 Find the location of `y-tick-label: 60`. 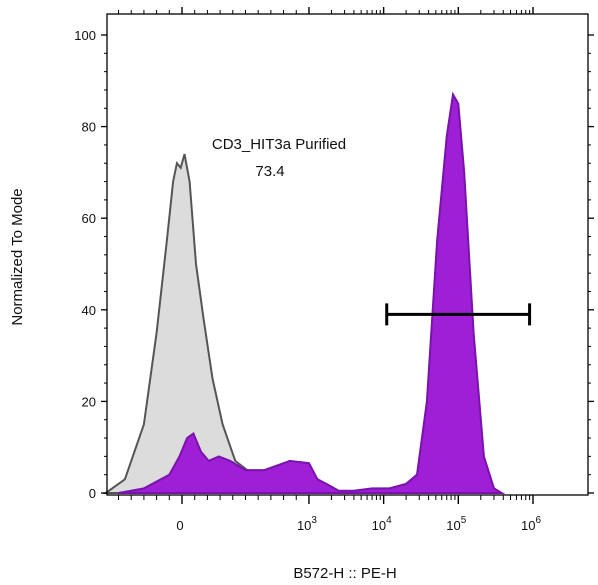

y-tick-label: 60 is located at coordinates (89, 218).